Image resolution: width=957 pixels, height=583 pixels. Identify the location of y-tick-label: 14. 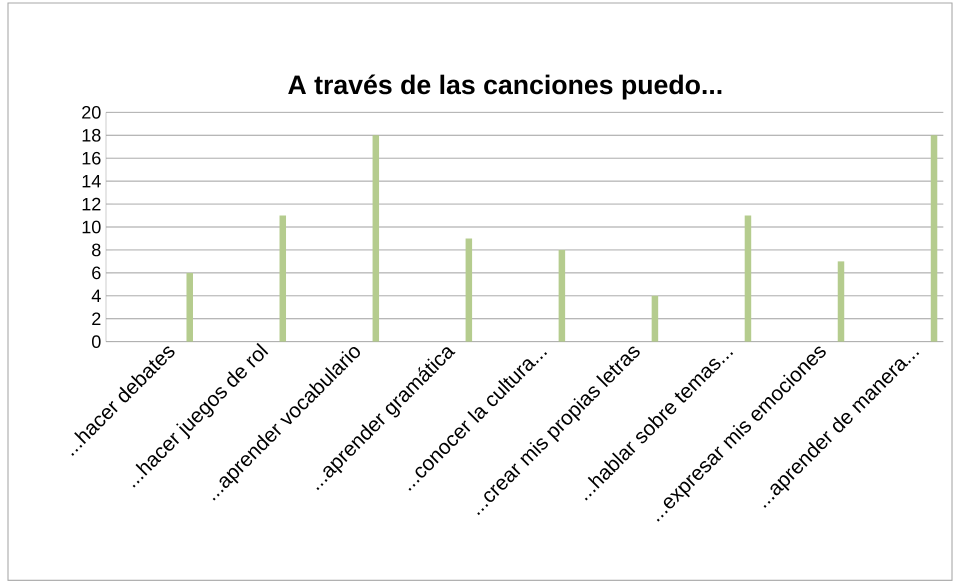
(91, 181).